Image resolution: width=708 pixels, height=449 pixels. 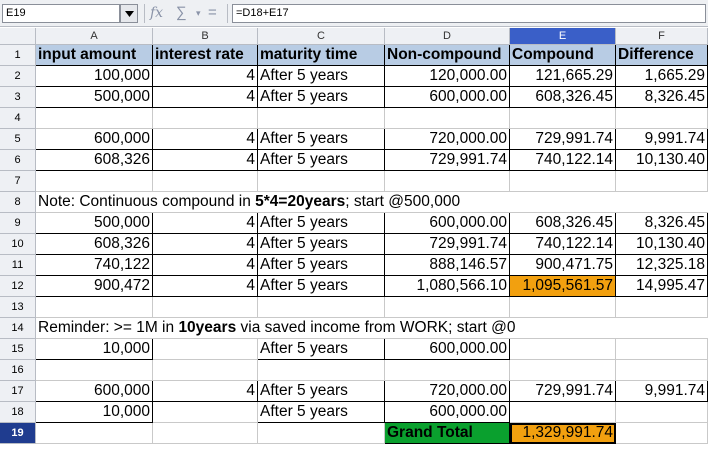 I want to click on cell-a7, so click(x=94, y=181).